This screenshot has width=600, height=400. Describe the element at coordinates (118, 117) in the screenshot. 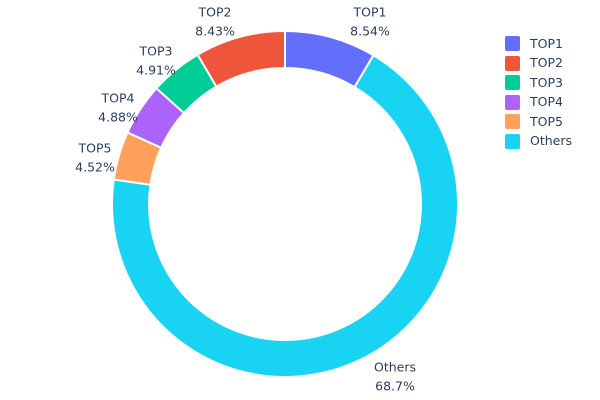

I see `slice-label-percent-top4: 4.88%` at that location.